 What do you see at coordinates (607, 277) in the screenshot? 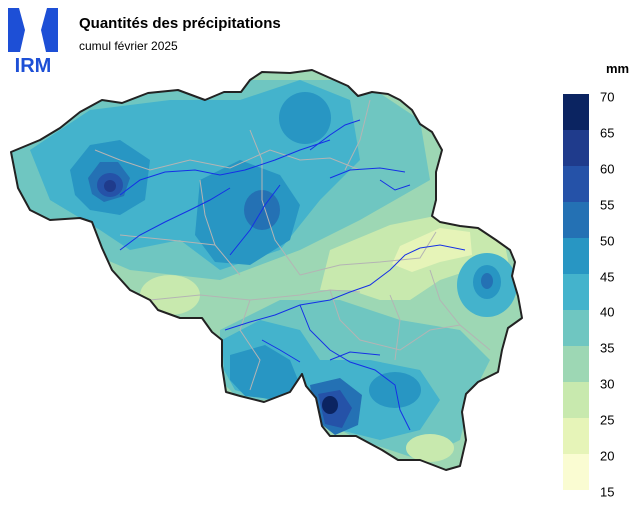
I see `legend-tick-45: 45` at bounding box center [607, 277].